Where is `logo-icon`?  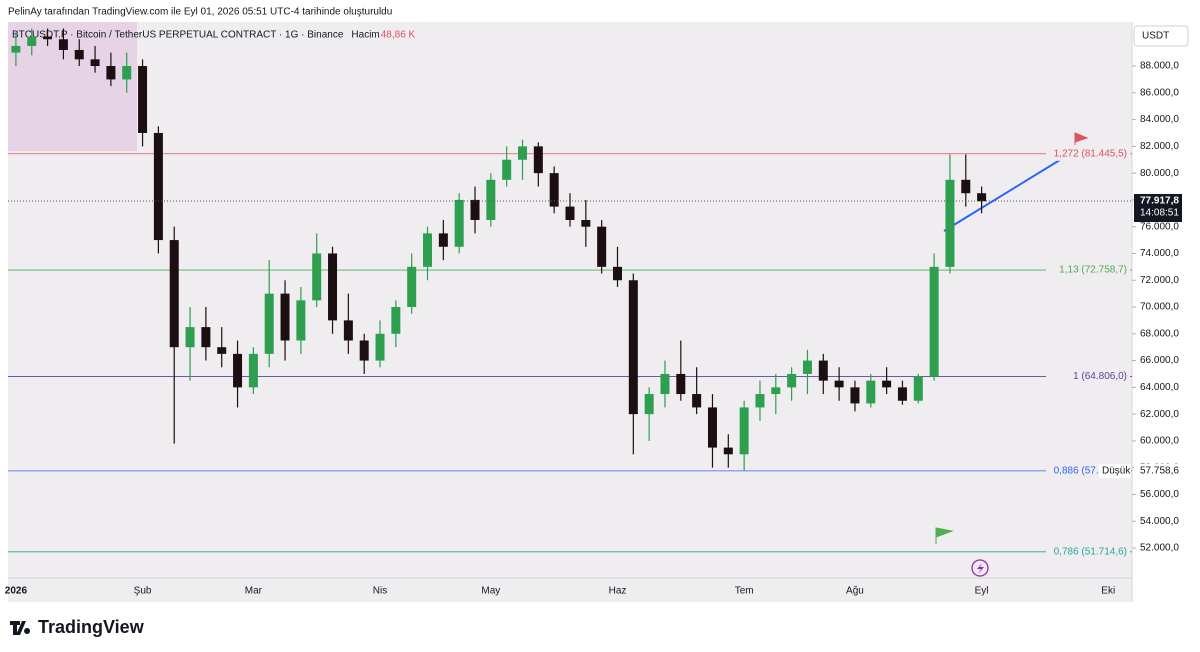
logo-icon is located at coordinates (20, 628).